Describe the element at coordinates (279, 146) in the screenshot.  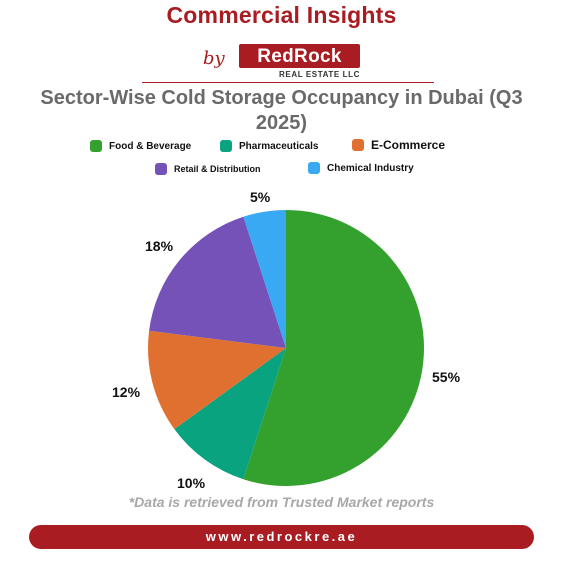
I see `legend-label: Pharmaceuticals` at that location.